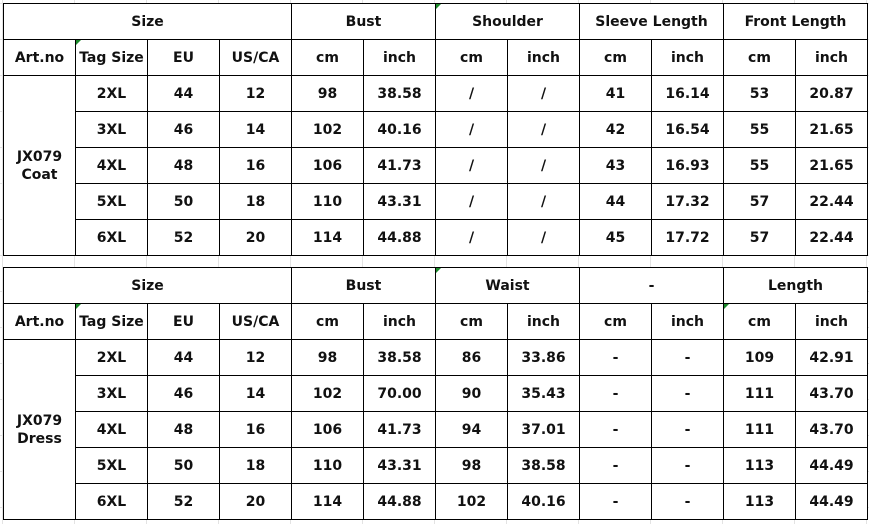 The image size is (869, 524). I want to click on value-cell: 43, so click(615, 165).